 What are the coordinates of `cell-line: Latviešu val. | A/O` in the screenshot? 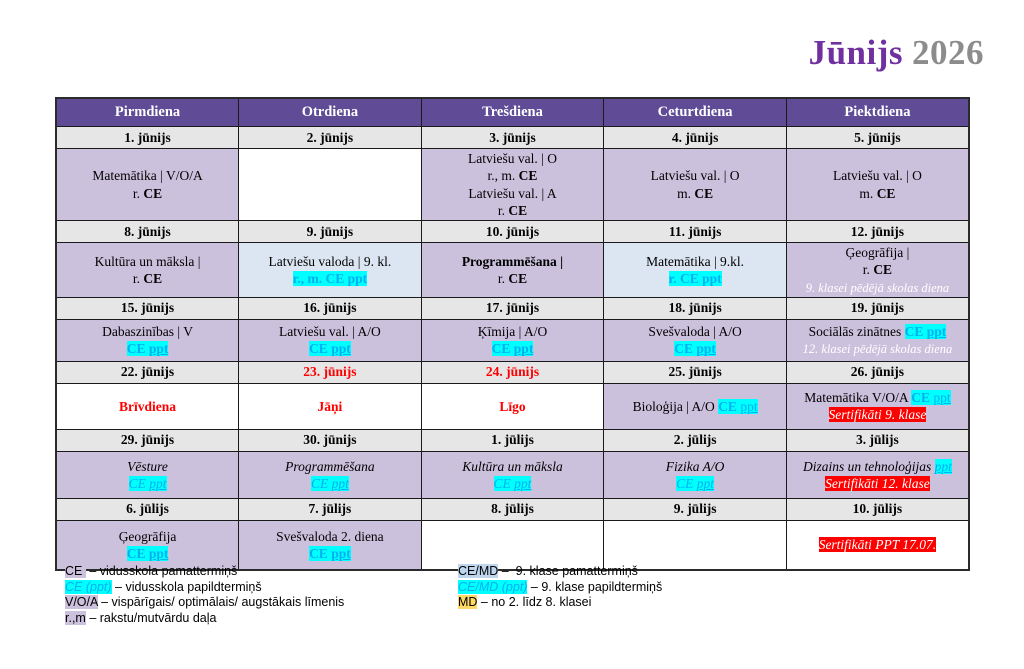 It's located at (330, 331).